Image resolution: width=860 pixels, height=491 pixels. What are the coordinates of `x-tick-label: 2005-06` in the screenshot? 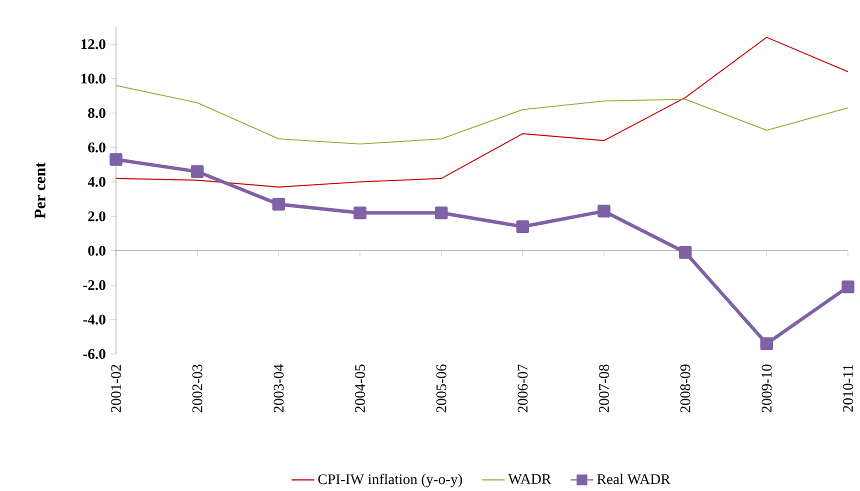 It's located at (441, 388).